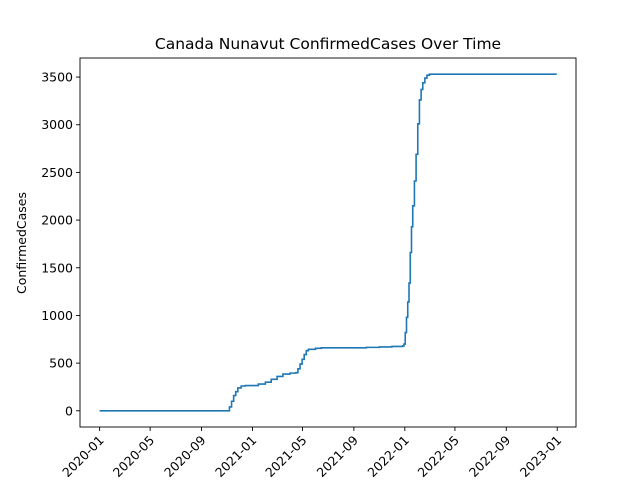  Describe the element at coordinates (57, 220) in the screenshot. I see `y-tick-label-2000: 2000` at that location.